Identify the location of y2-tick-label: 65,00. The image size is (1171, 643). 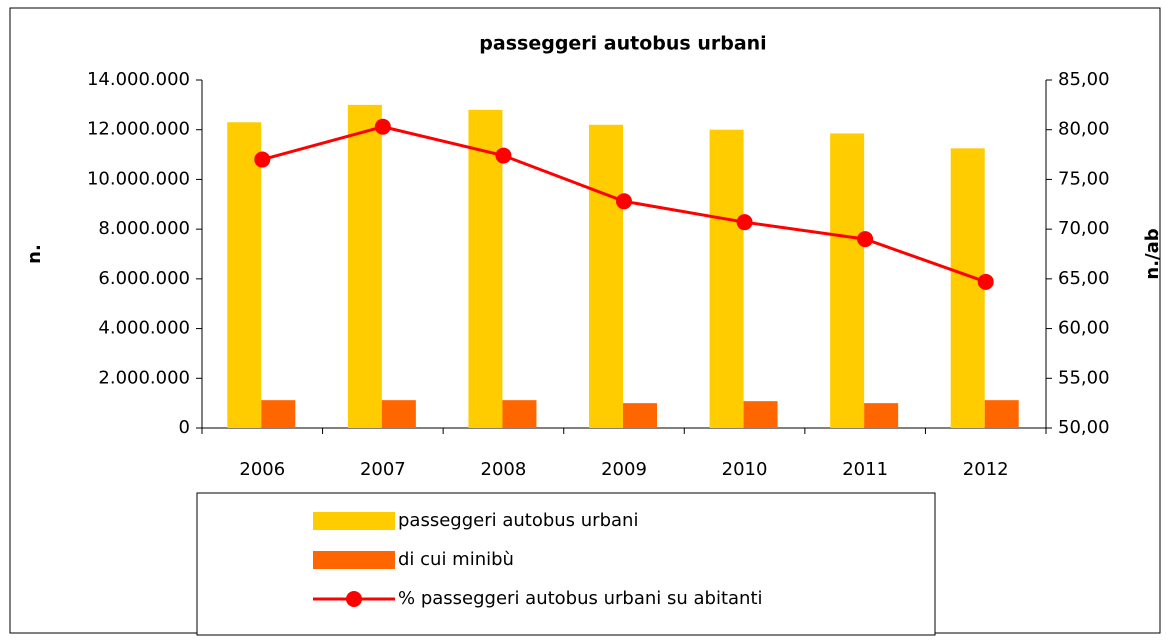
(1084, 278).